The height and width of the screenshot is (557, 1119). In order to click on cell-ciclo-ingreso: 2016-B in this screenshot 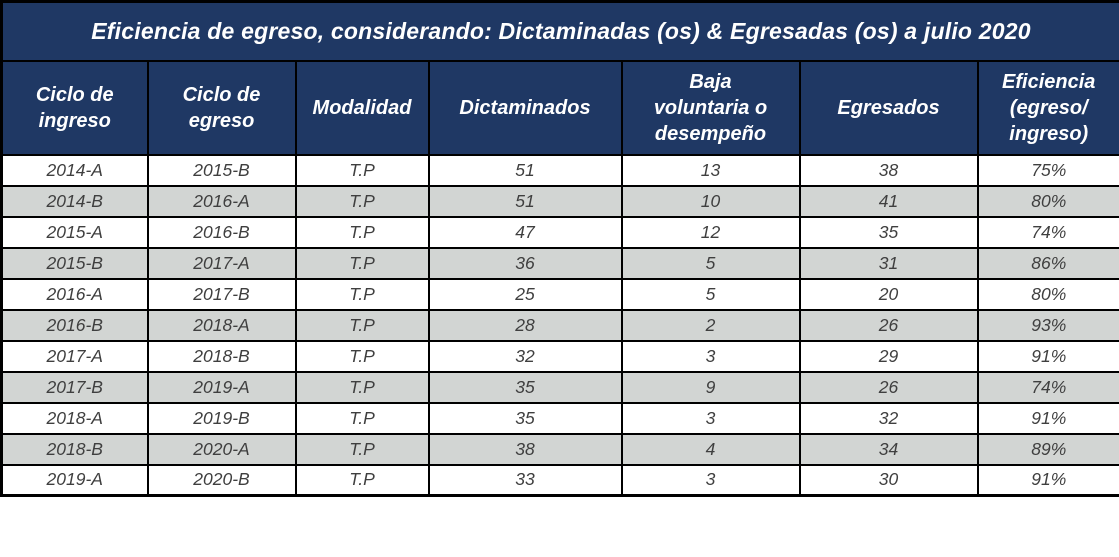, I will do `click(74, 325)`.